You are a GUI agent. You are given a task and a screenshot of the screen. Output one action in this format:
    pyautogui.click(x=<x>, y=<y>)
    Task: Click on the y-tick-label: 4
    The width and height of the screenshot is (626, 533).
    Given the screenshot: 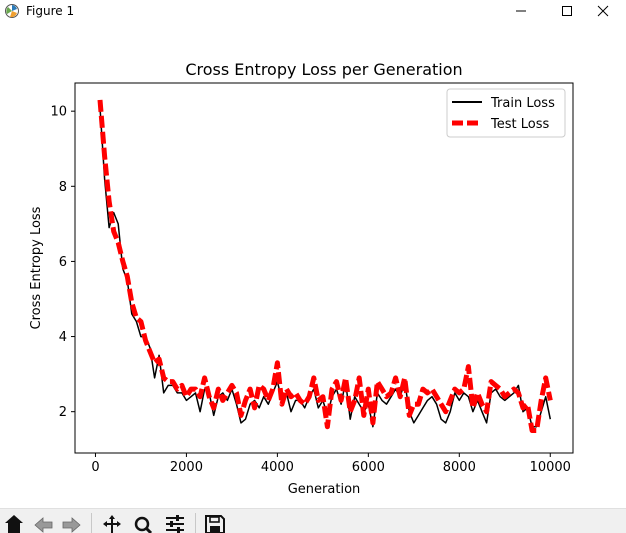 What is the action you would take?
    pyautogui.click(x=63, y=337)
    